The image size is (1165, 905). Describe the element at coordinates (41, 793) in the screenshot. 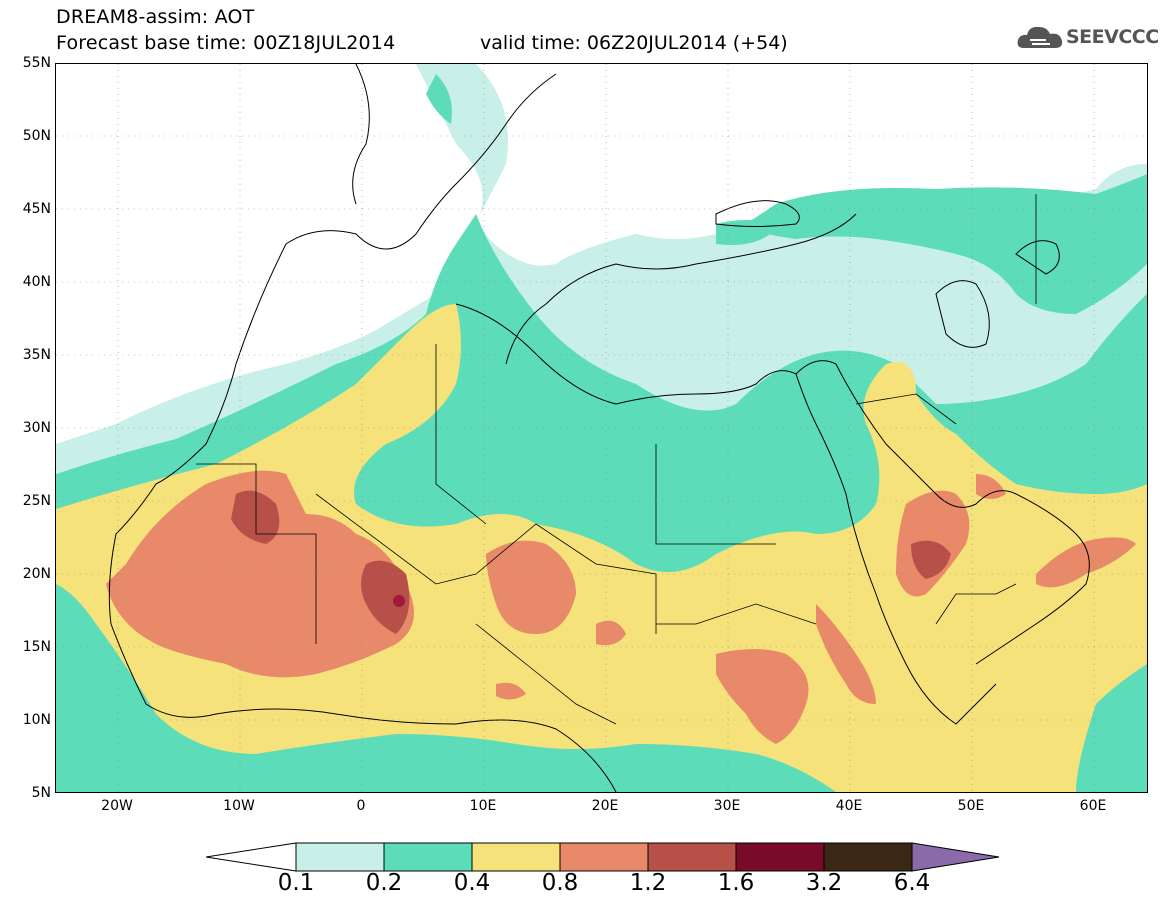

I see `lat-label: 5N` at that location.